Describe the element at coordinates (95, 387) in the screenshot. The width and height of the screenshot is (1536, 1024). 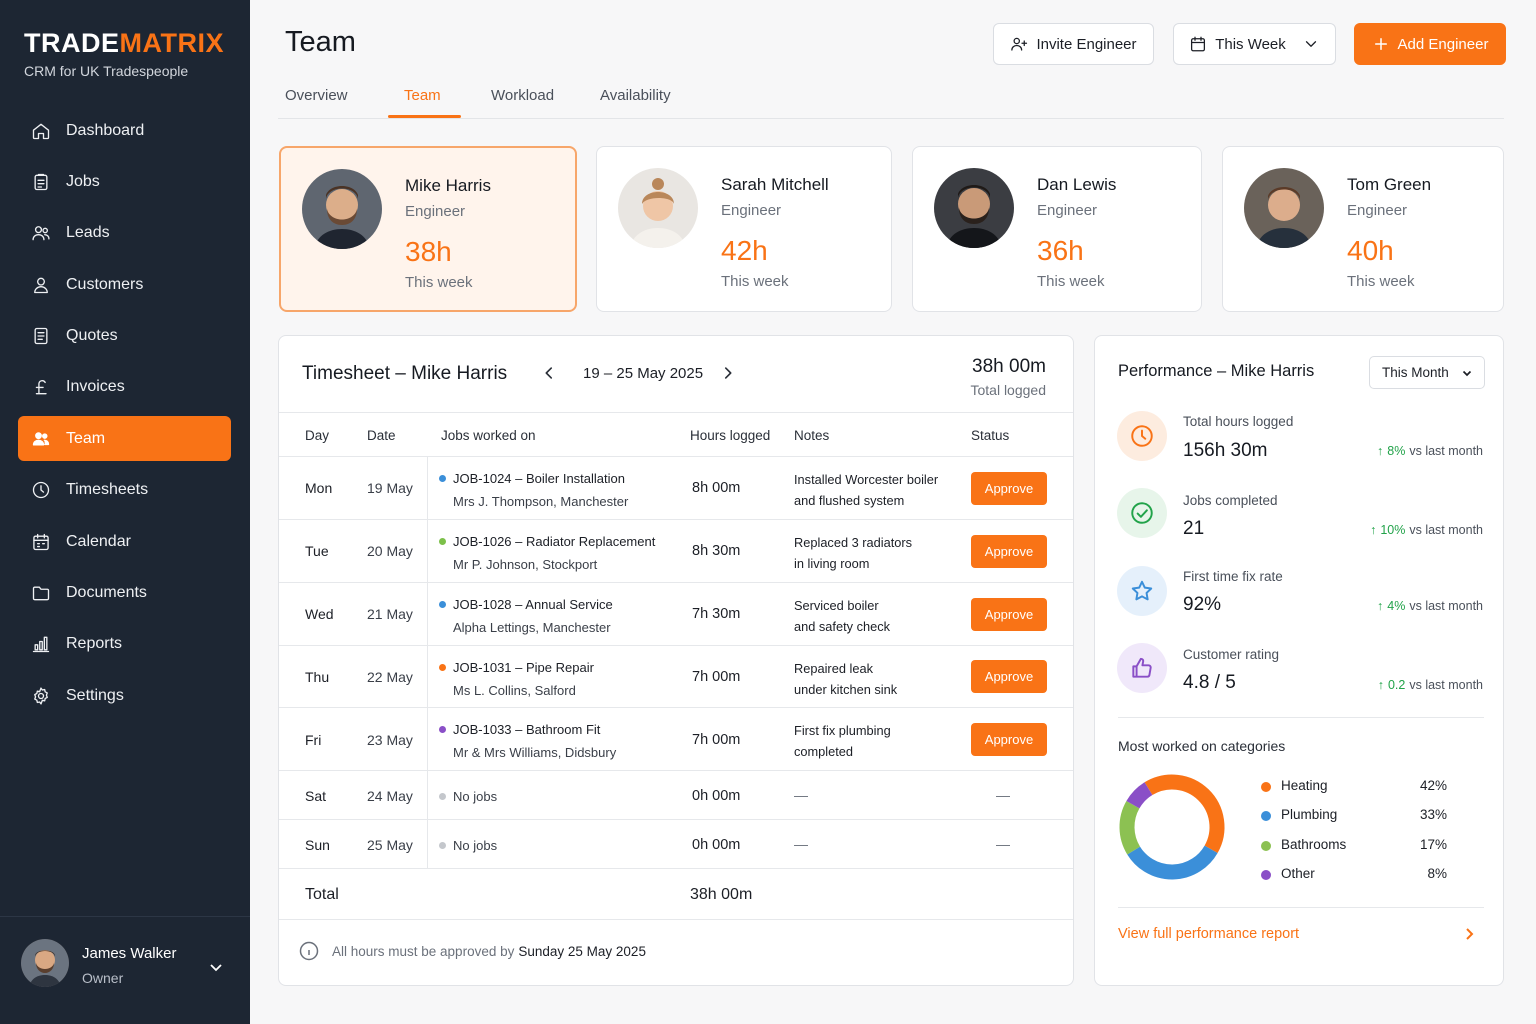
I see `sidebar-item-label: Invoices` at that location.